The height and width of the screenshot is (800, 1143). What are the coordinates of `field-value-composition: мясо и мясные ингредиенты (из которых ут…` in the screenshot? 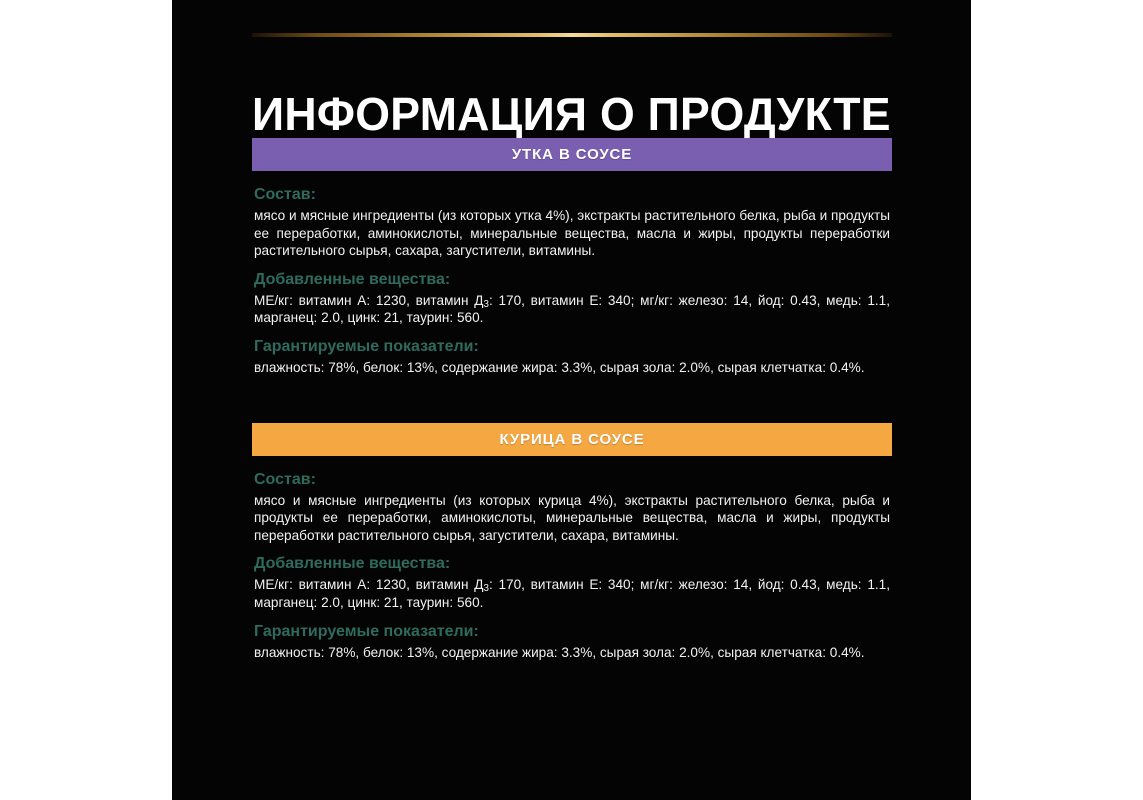 It's located at (572, 233).